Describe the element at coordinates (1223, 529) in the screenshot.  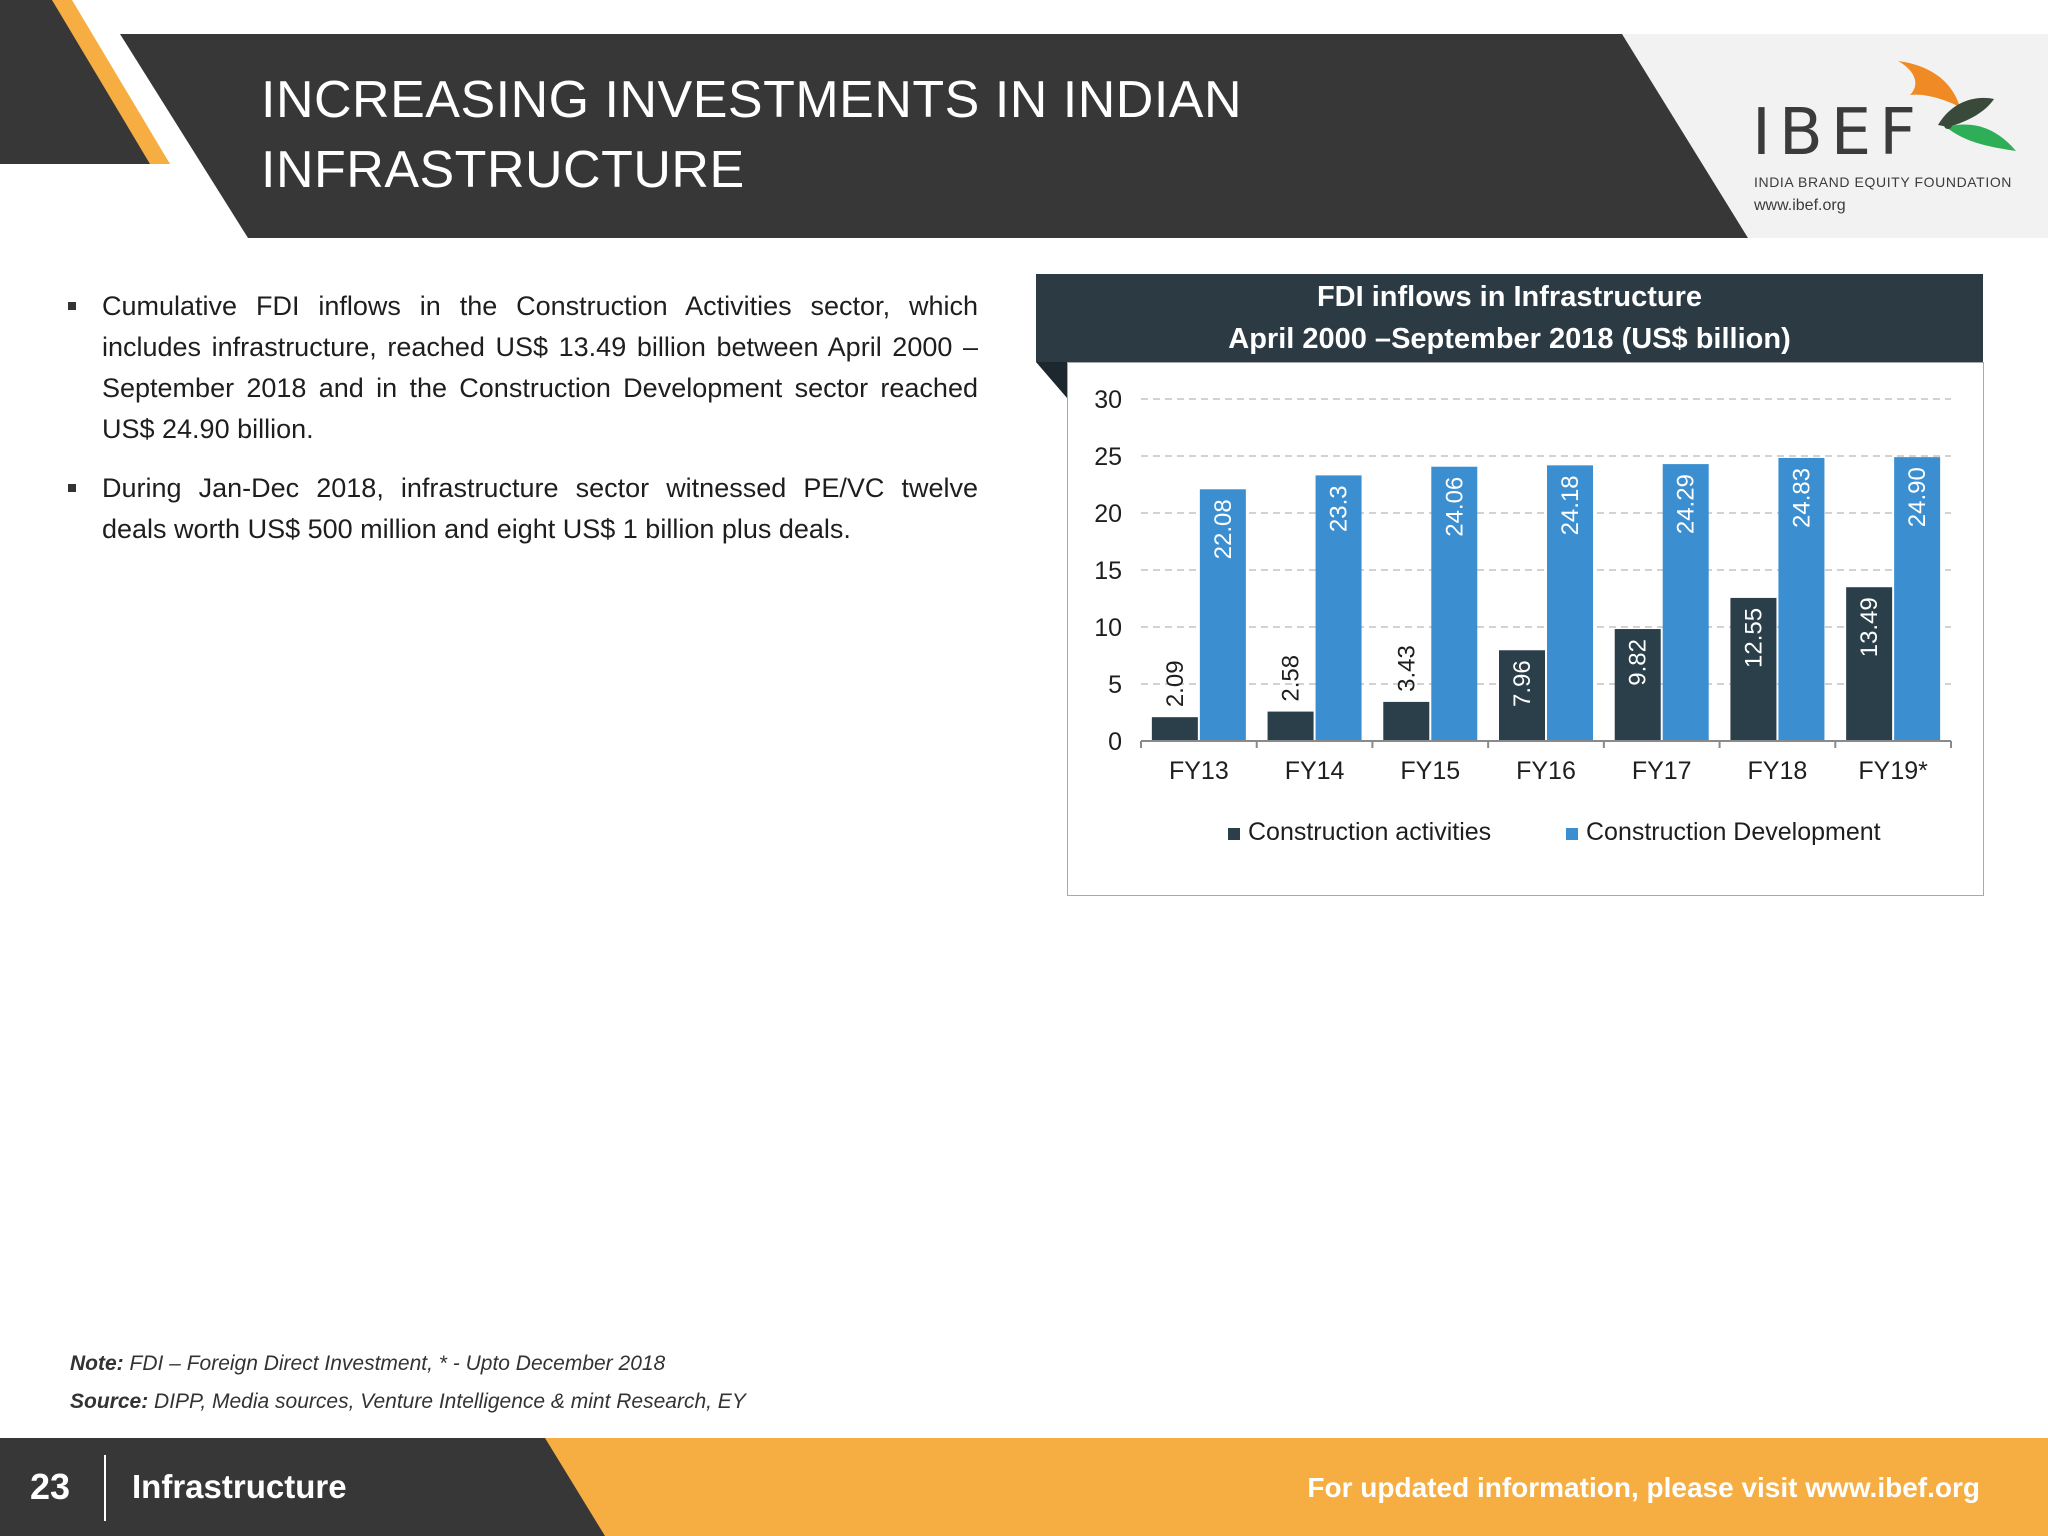
I see `data-label-construction-development: 22.08` at that location.